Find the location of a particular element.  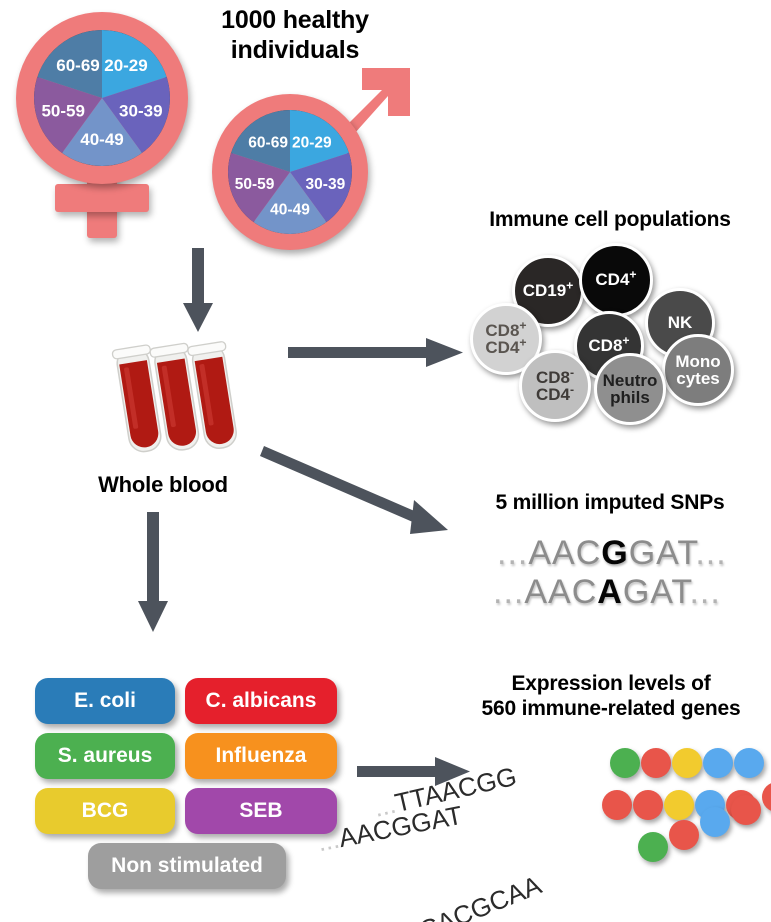

immune-cell-neutrophils: Neutro phils is located at coordinates (630, 389).